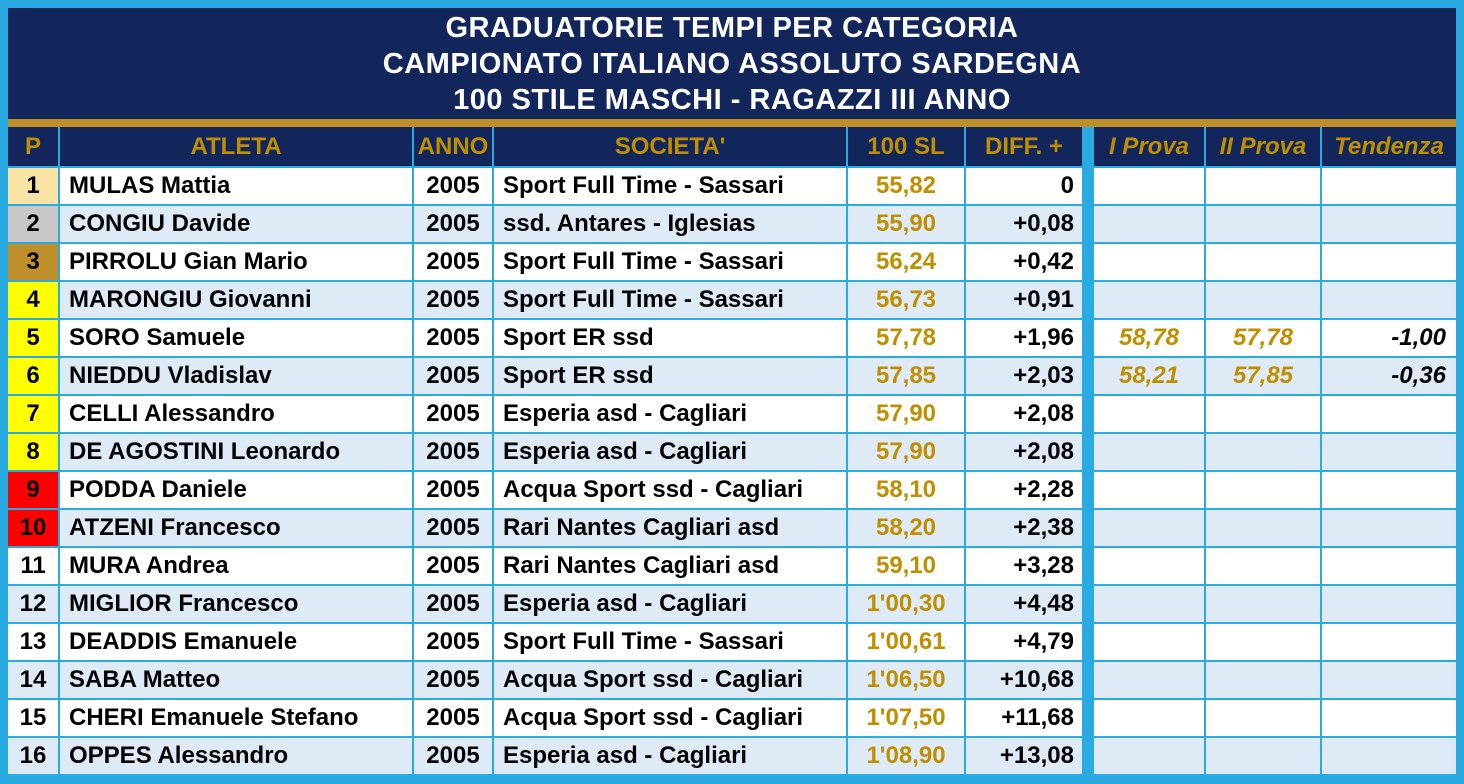  I want to click on time-cell: 59,10, so click(906, 566).